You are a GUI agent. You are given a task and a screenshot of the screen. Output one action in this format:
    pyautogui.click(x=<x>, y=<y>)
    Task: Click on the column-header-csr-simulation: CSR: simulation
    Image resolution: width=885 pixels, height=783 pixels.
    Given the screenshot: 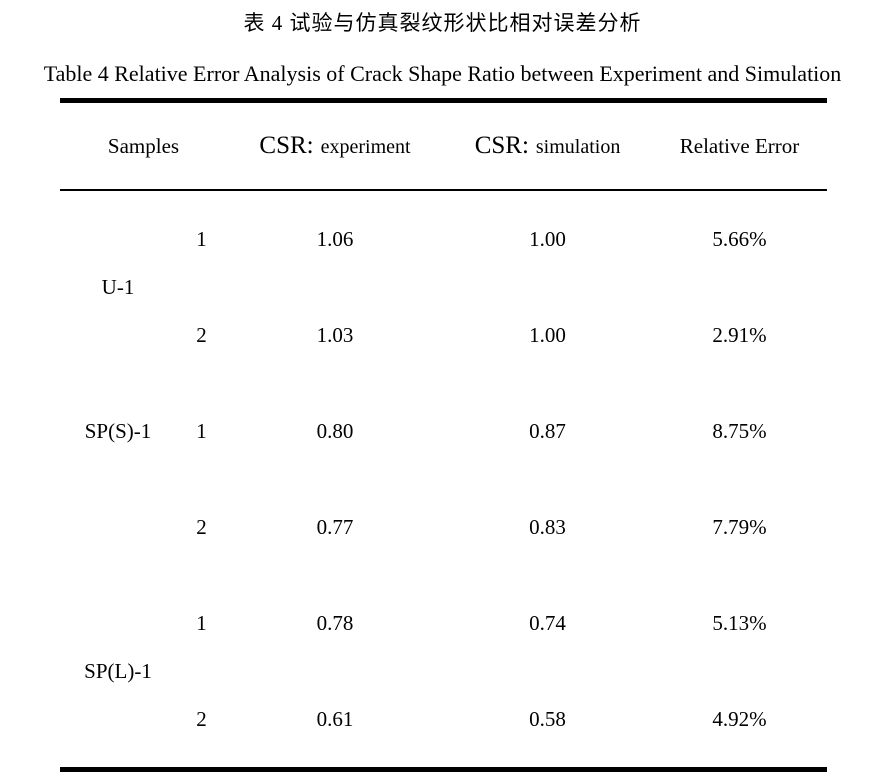 What is the action you would take?
    pyautogui.click(x=548, y=145)
    